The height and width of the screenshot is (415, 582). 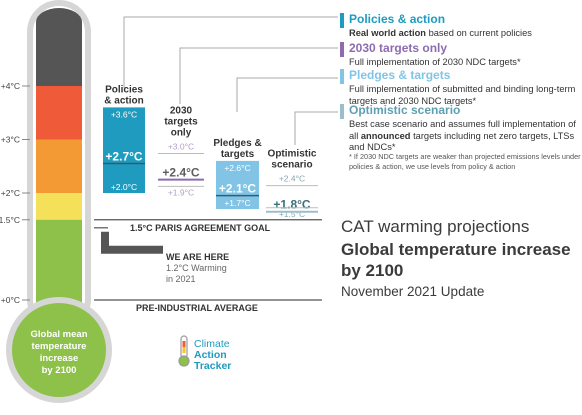 I want to click on logo-thermometer-fill-yellow, so click(x=184, y=350).